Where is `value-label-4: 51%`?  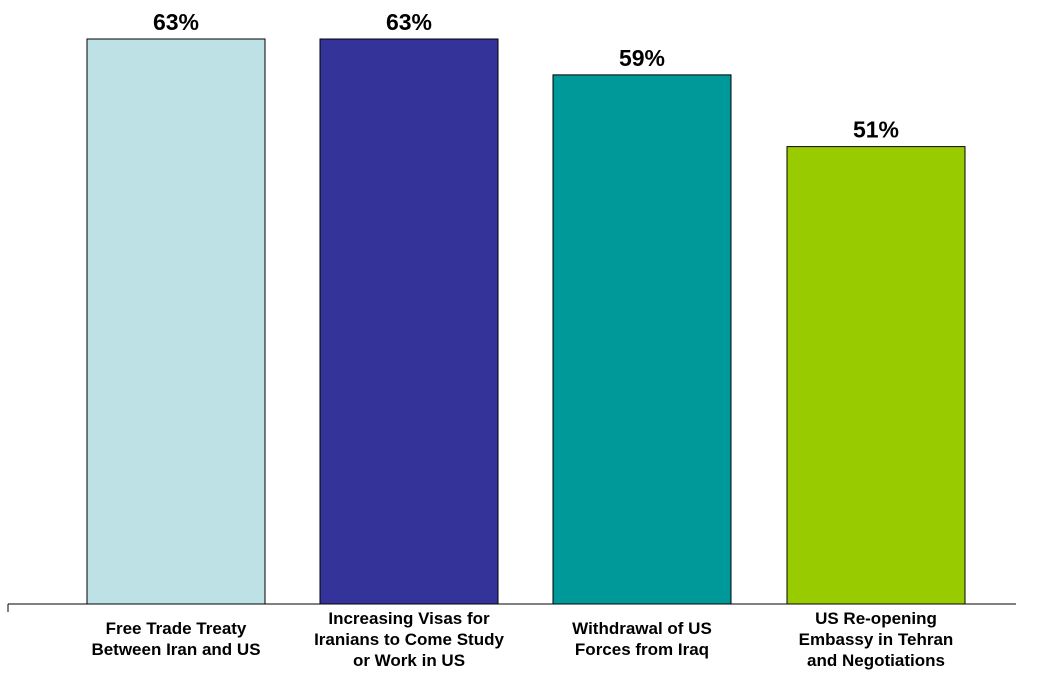 value-label-4: 51% is located at coordinates (876, 130).